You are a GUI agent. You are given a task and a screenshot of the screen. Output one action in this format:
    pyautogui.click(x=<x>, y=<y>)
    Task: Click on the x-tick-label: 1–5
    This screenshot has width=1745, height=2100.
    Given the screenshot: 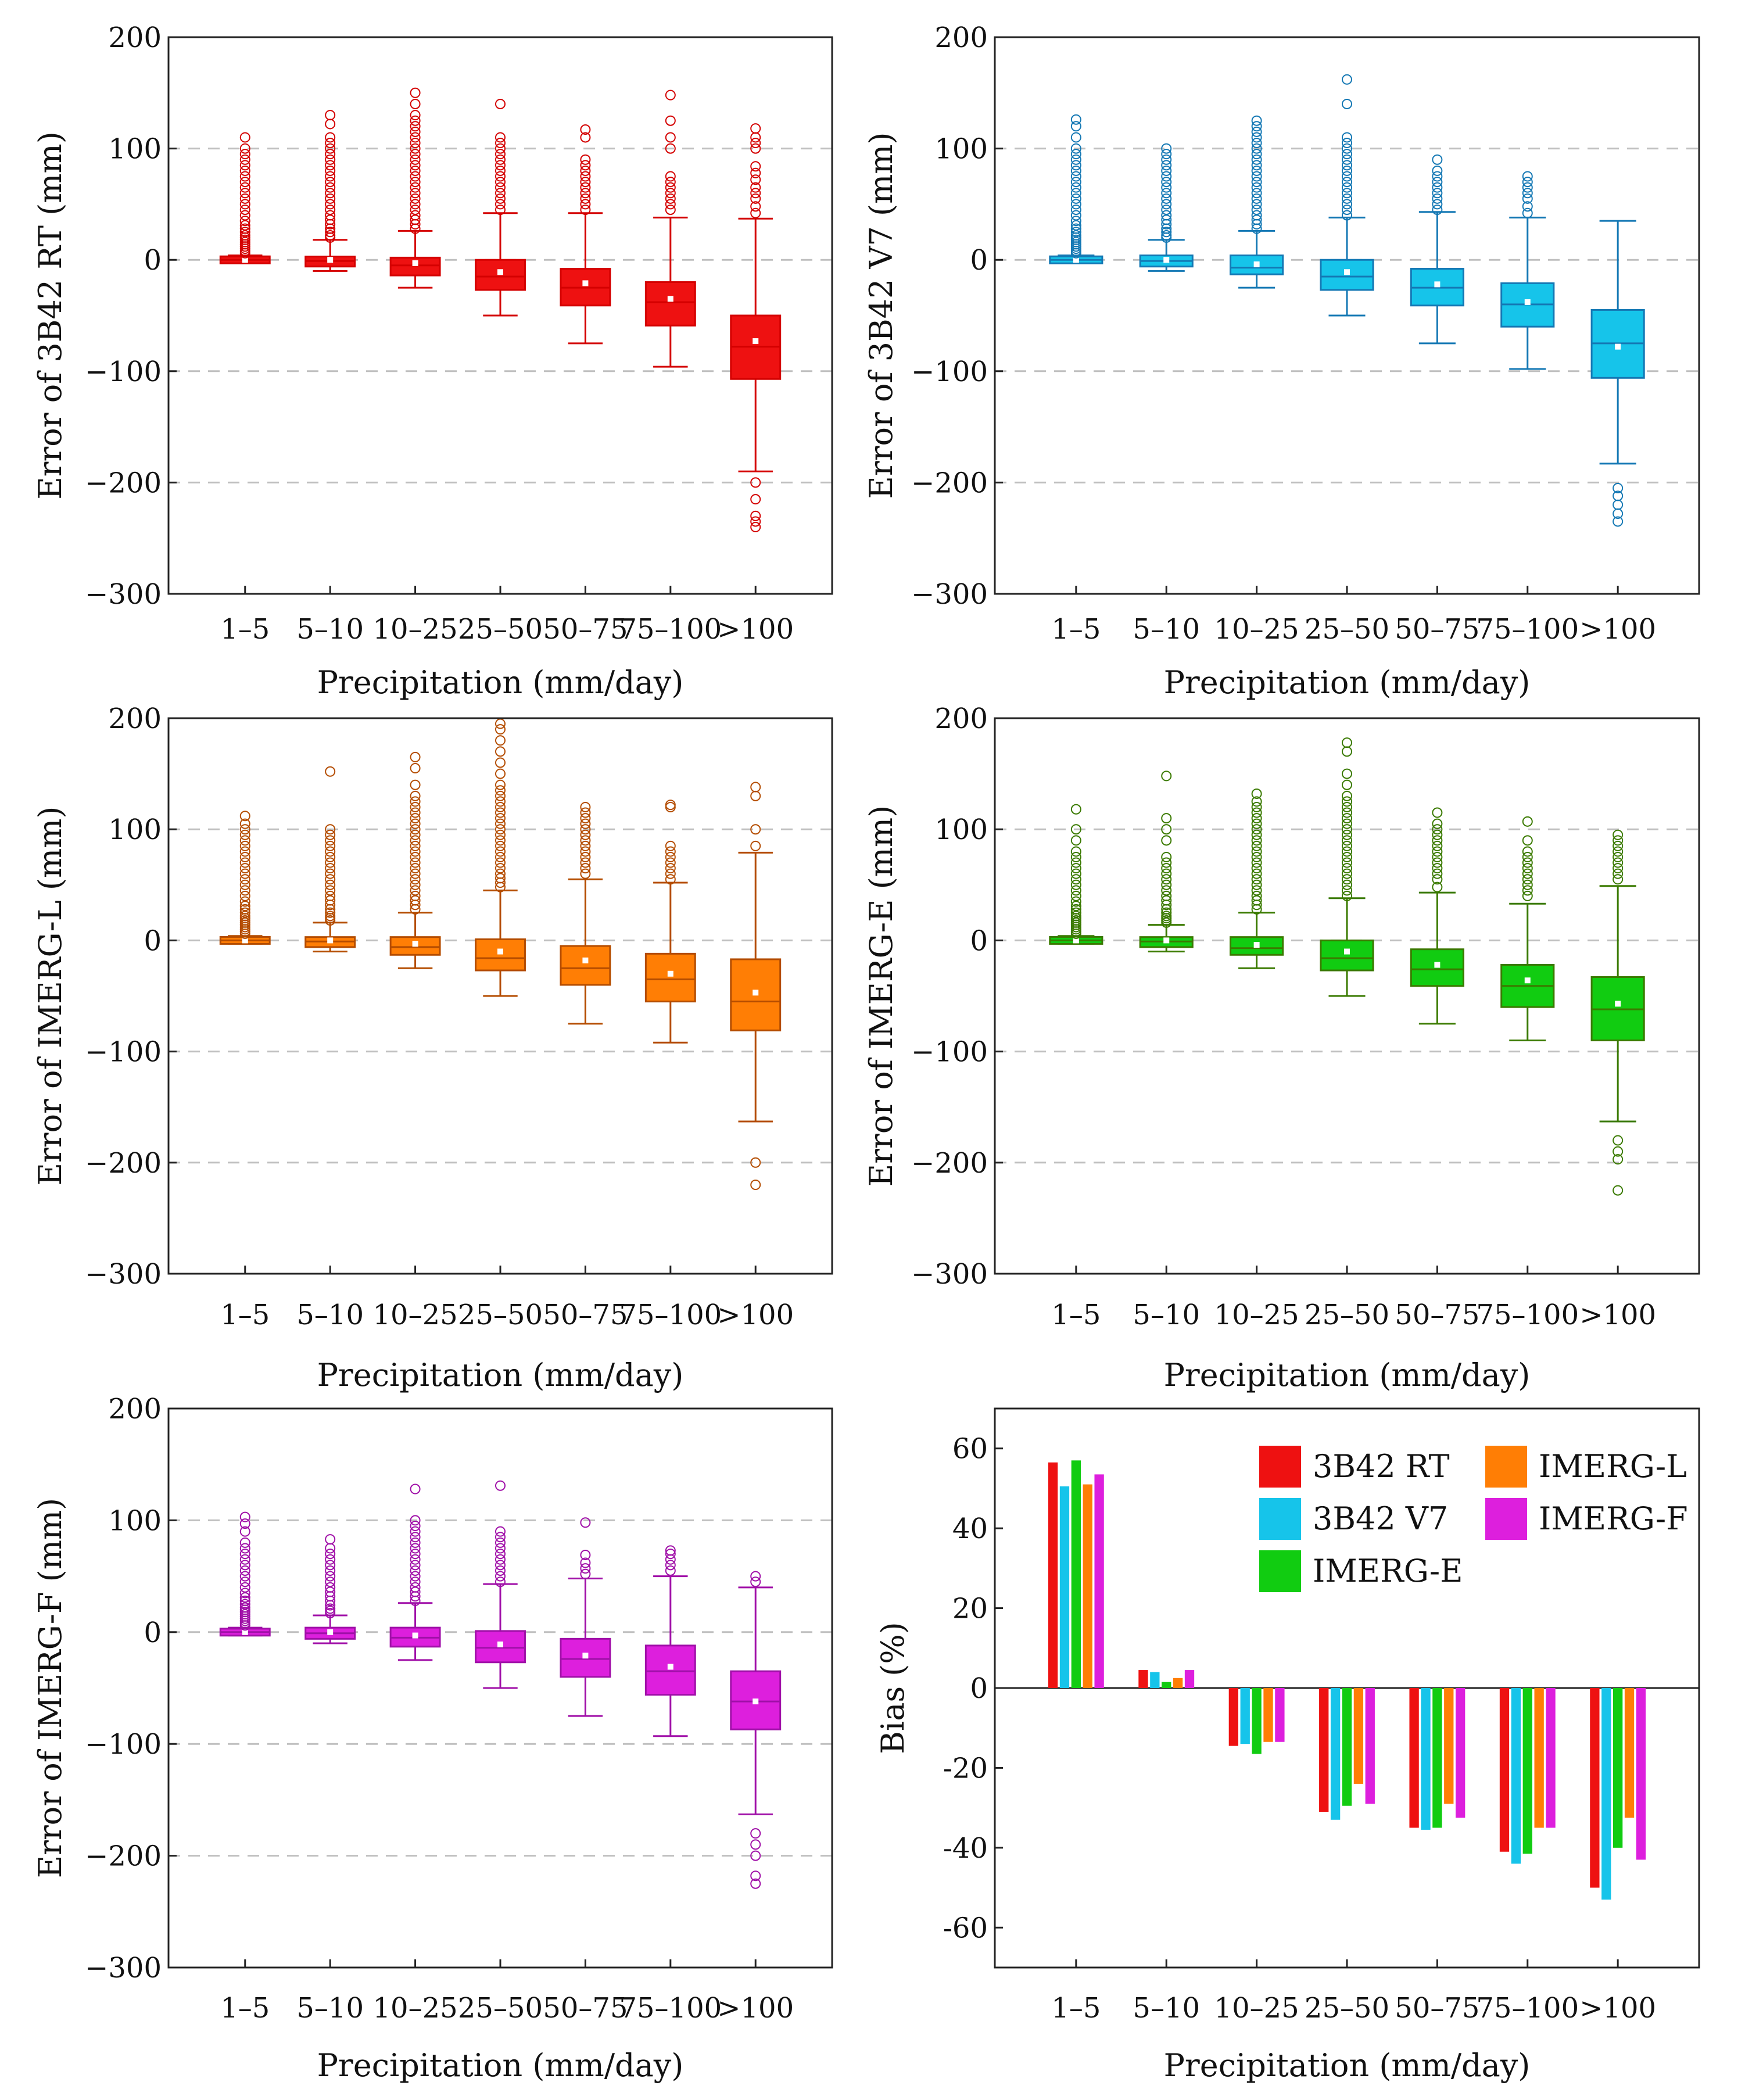 What is the action you would take?
    pyautogui.click(x=1076, y=2008)
    